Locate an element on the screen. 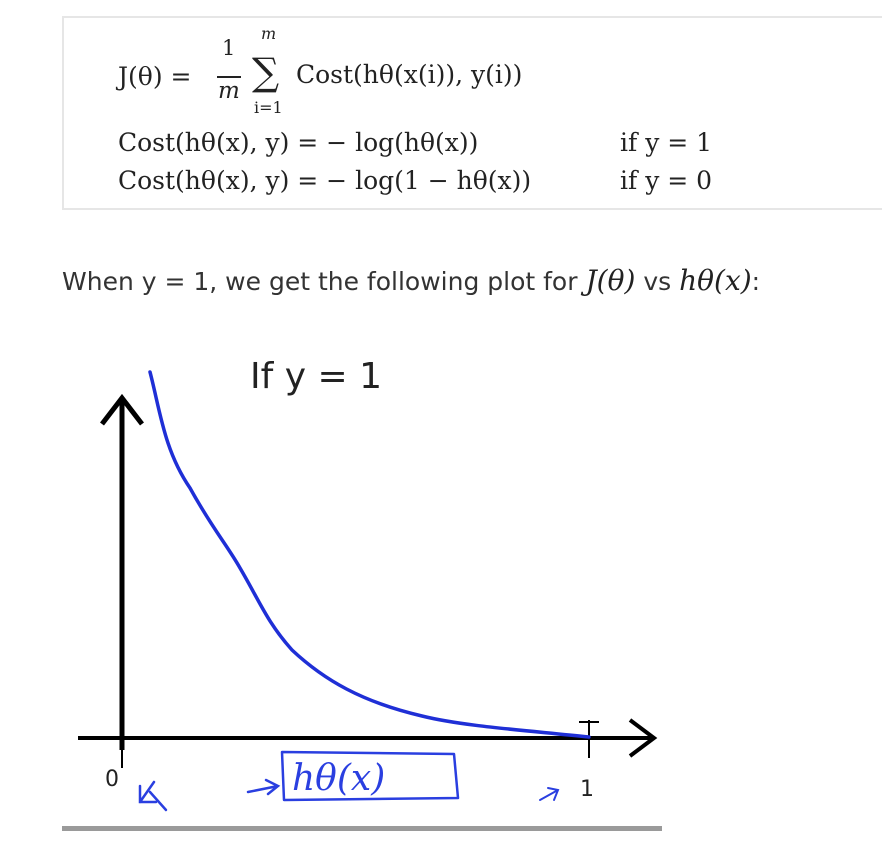  fraction-numerator: 1 is located at coordinates (229, 48).